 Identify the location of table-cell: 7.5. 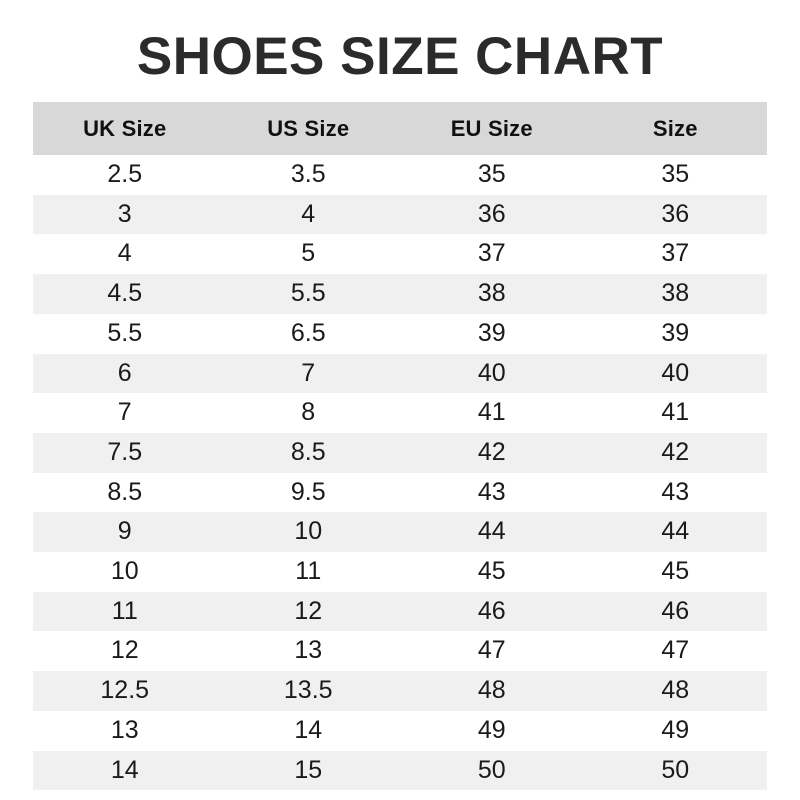
(125, 452).